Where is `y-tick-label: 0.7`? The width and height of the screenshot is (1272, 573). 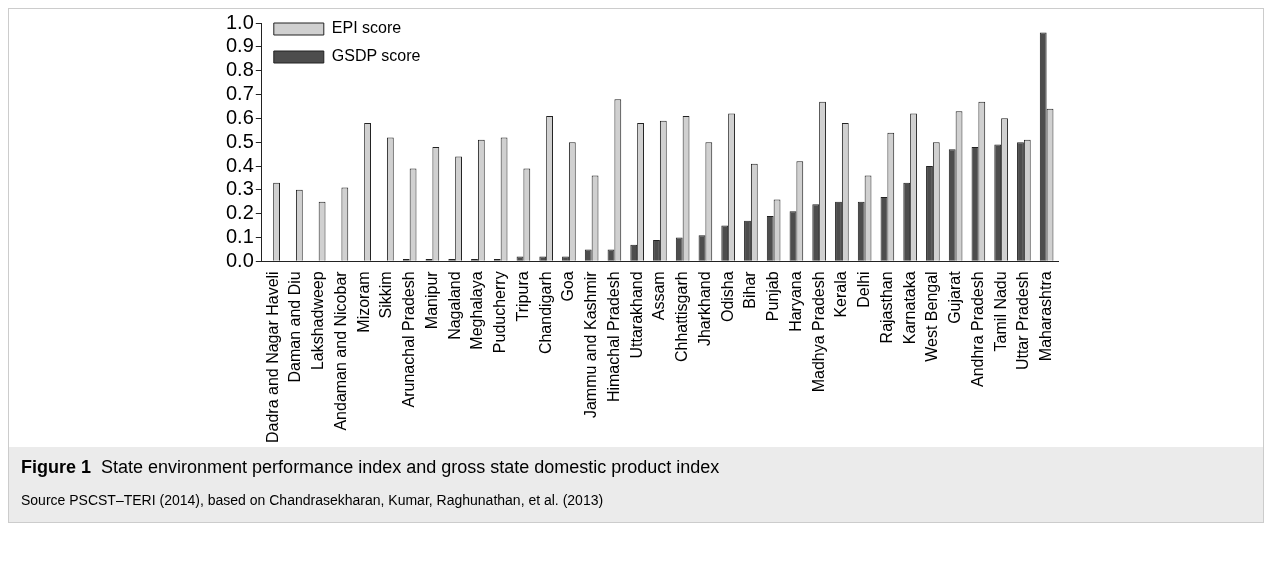 y-tick-label: 0.7 is located at coordinates (239, 93).